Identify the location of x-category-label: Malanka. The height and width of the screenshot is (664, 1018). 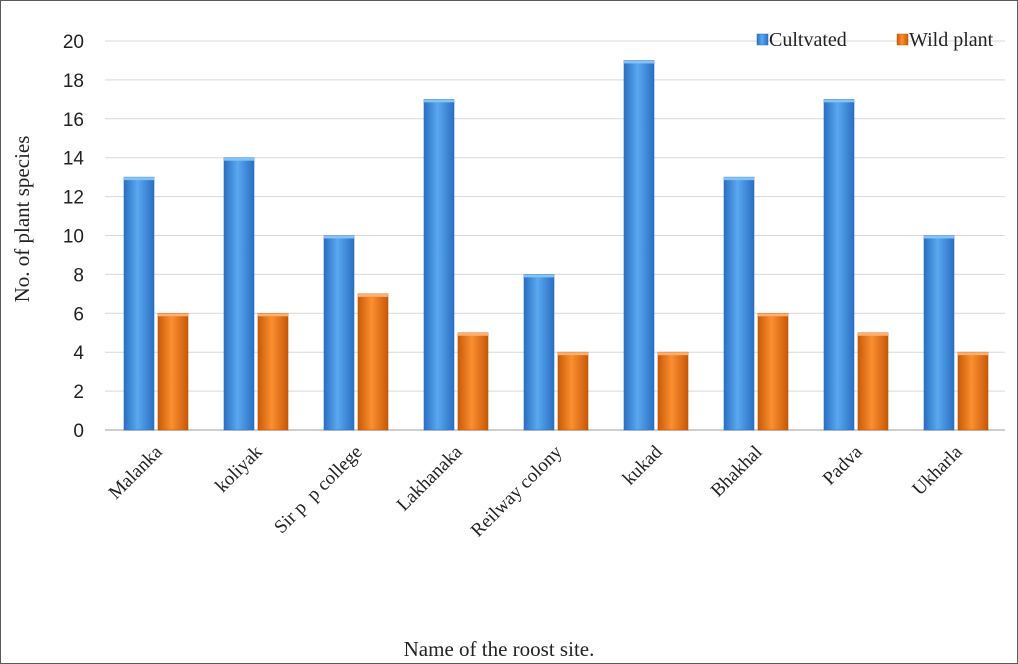
(136, 472).